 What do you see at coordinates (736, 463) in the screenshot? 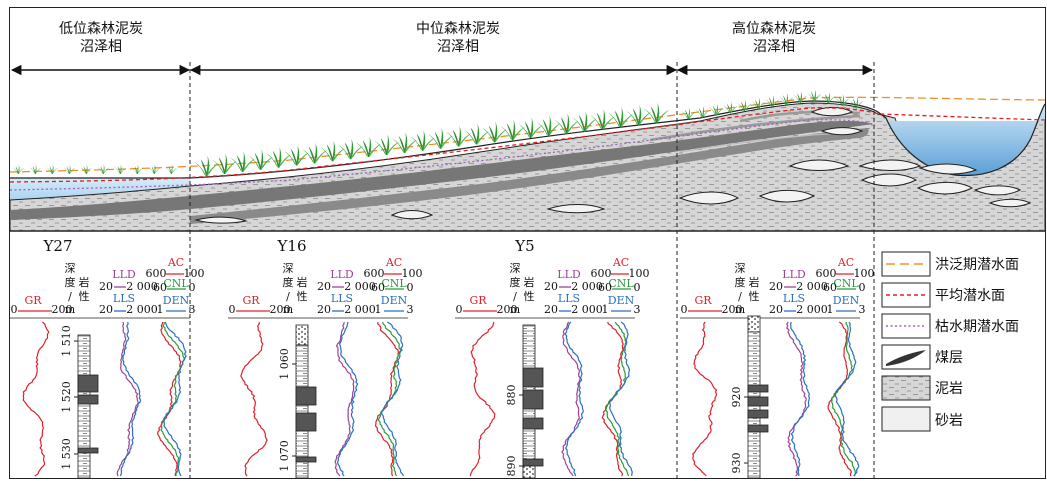
I see `depth-label: 930` at bounding box center [736, 463].